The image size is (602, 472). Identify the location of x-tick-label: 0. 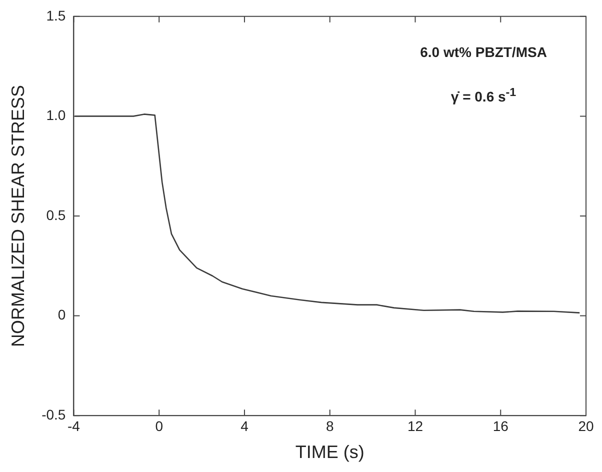
(159, 426).